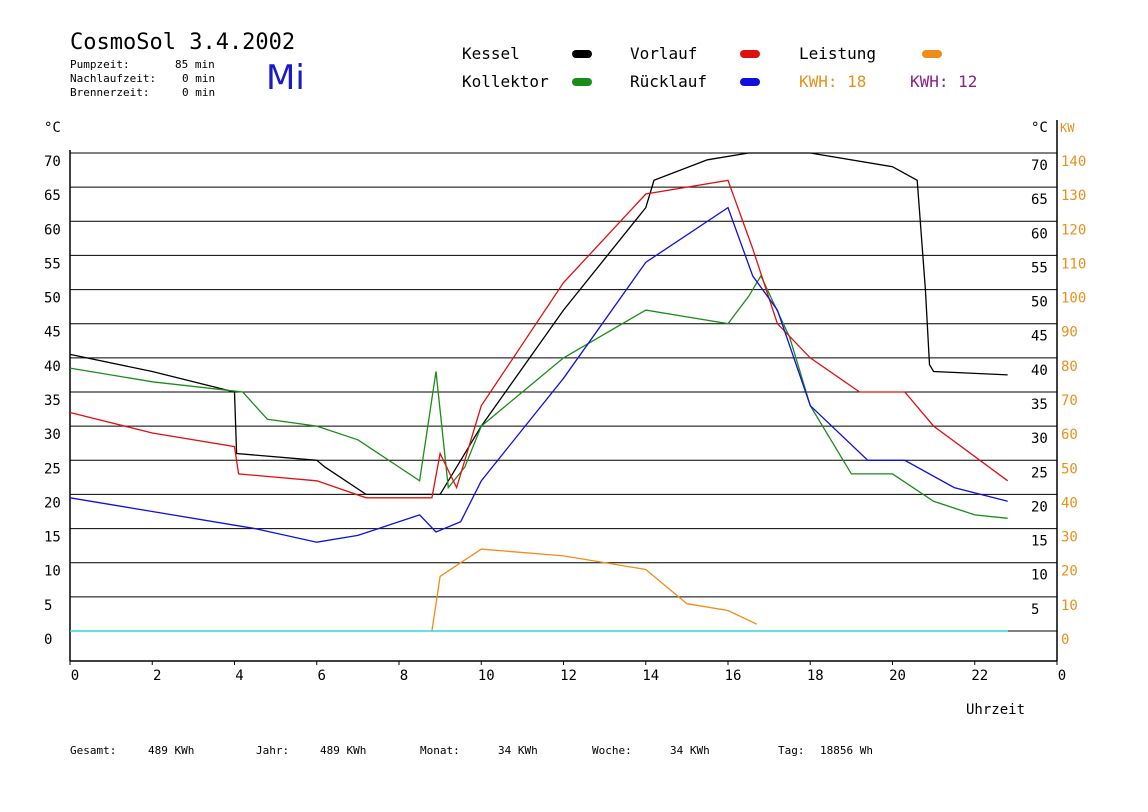 The height and width of the screenshot is (812, 1148). I want to click on y-tick-right-power: 100, so click(1073, 299).